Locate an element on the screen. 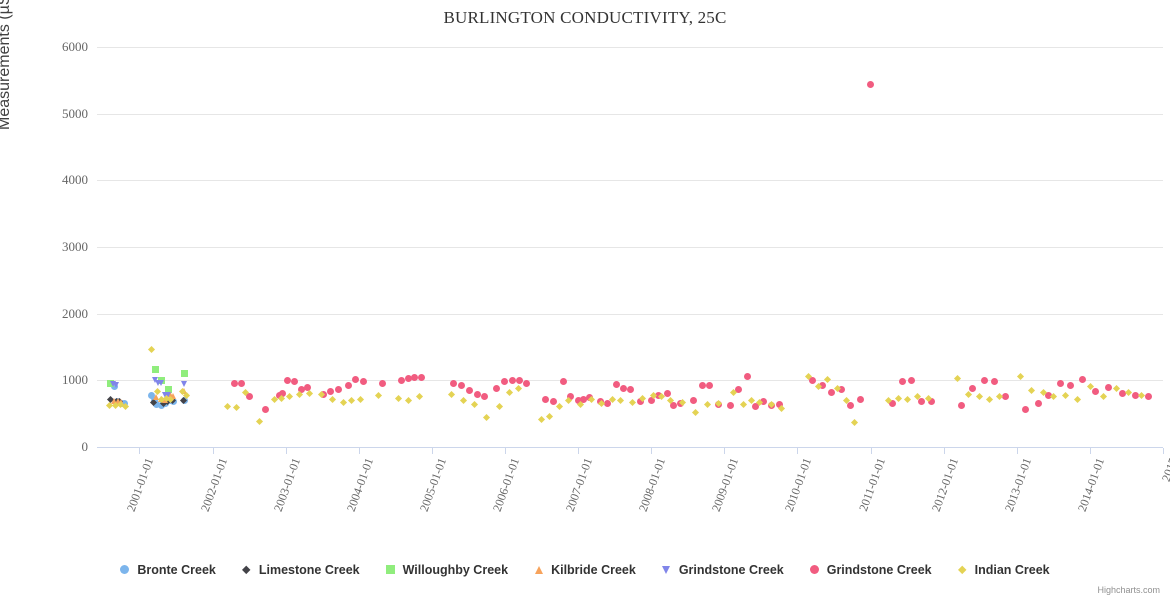 Image resolution: width=1170 pixels, height=600 pixels. x-axis-tick-label: 2005-01-01 is located at coordinates (433, 485).